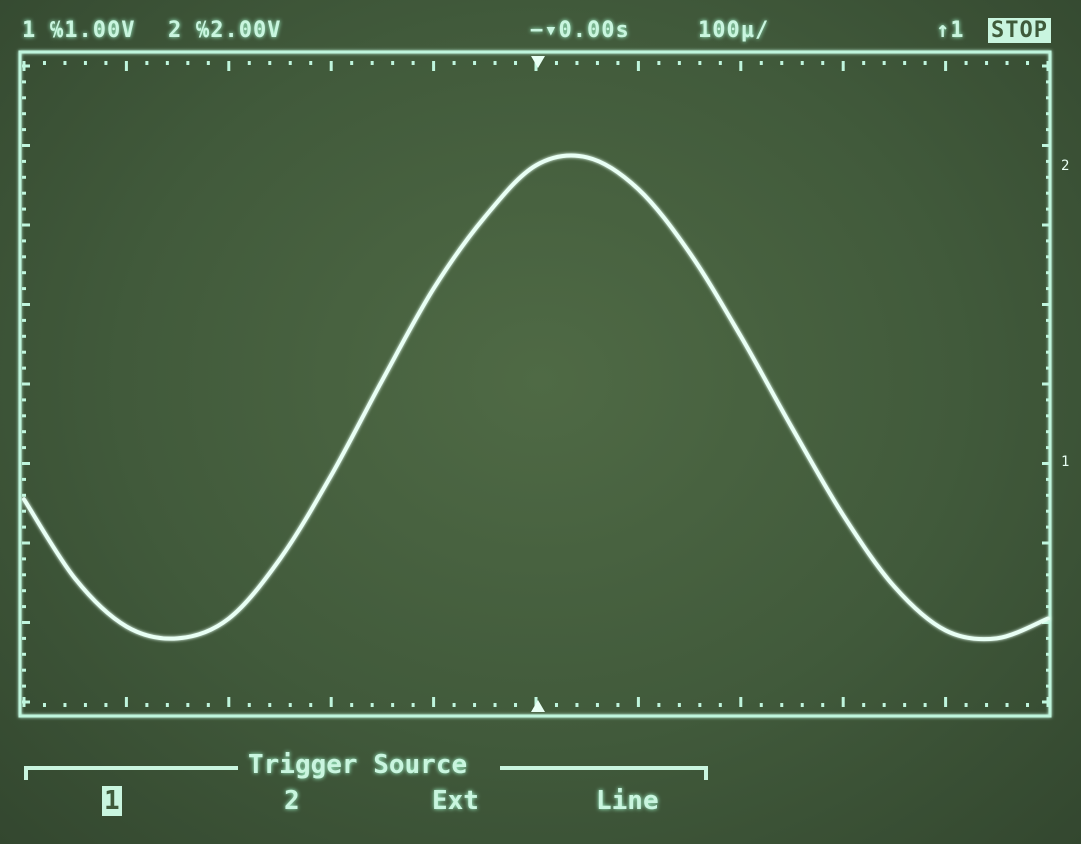  I want to click on softkey-option-line: Line, so click(627, 801).